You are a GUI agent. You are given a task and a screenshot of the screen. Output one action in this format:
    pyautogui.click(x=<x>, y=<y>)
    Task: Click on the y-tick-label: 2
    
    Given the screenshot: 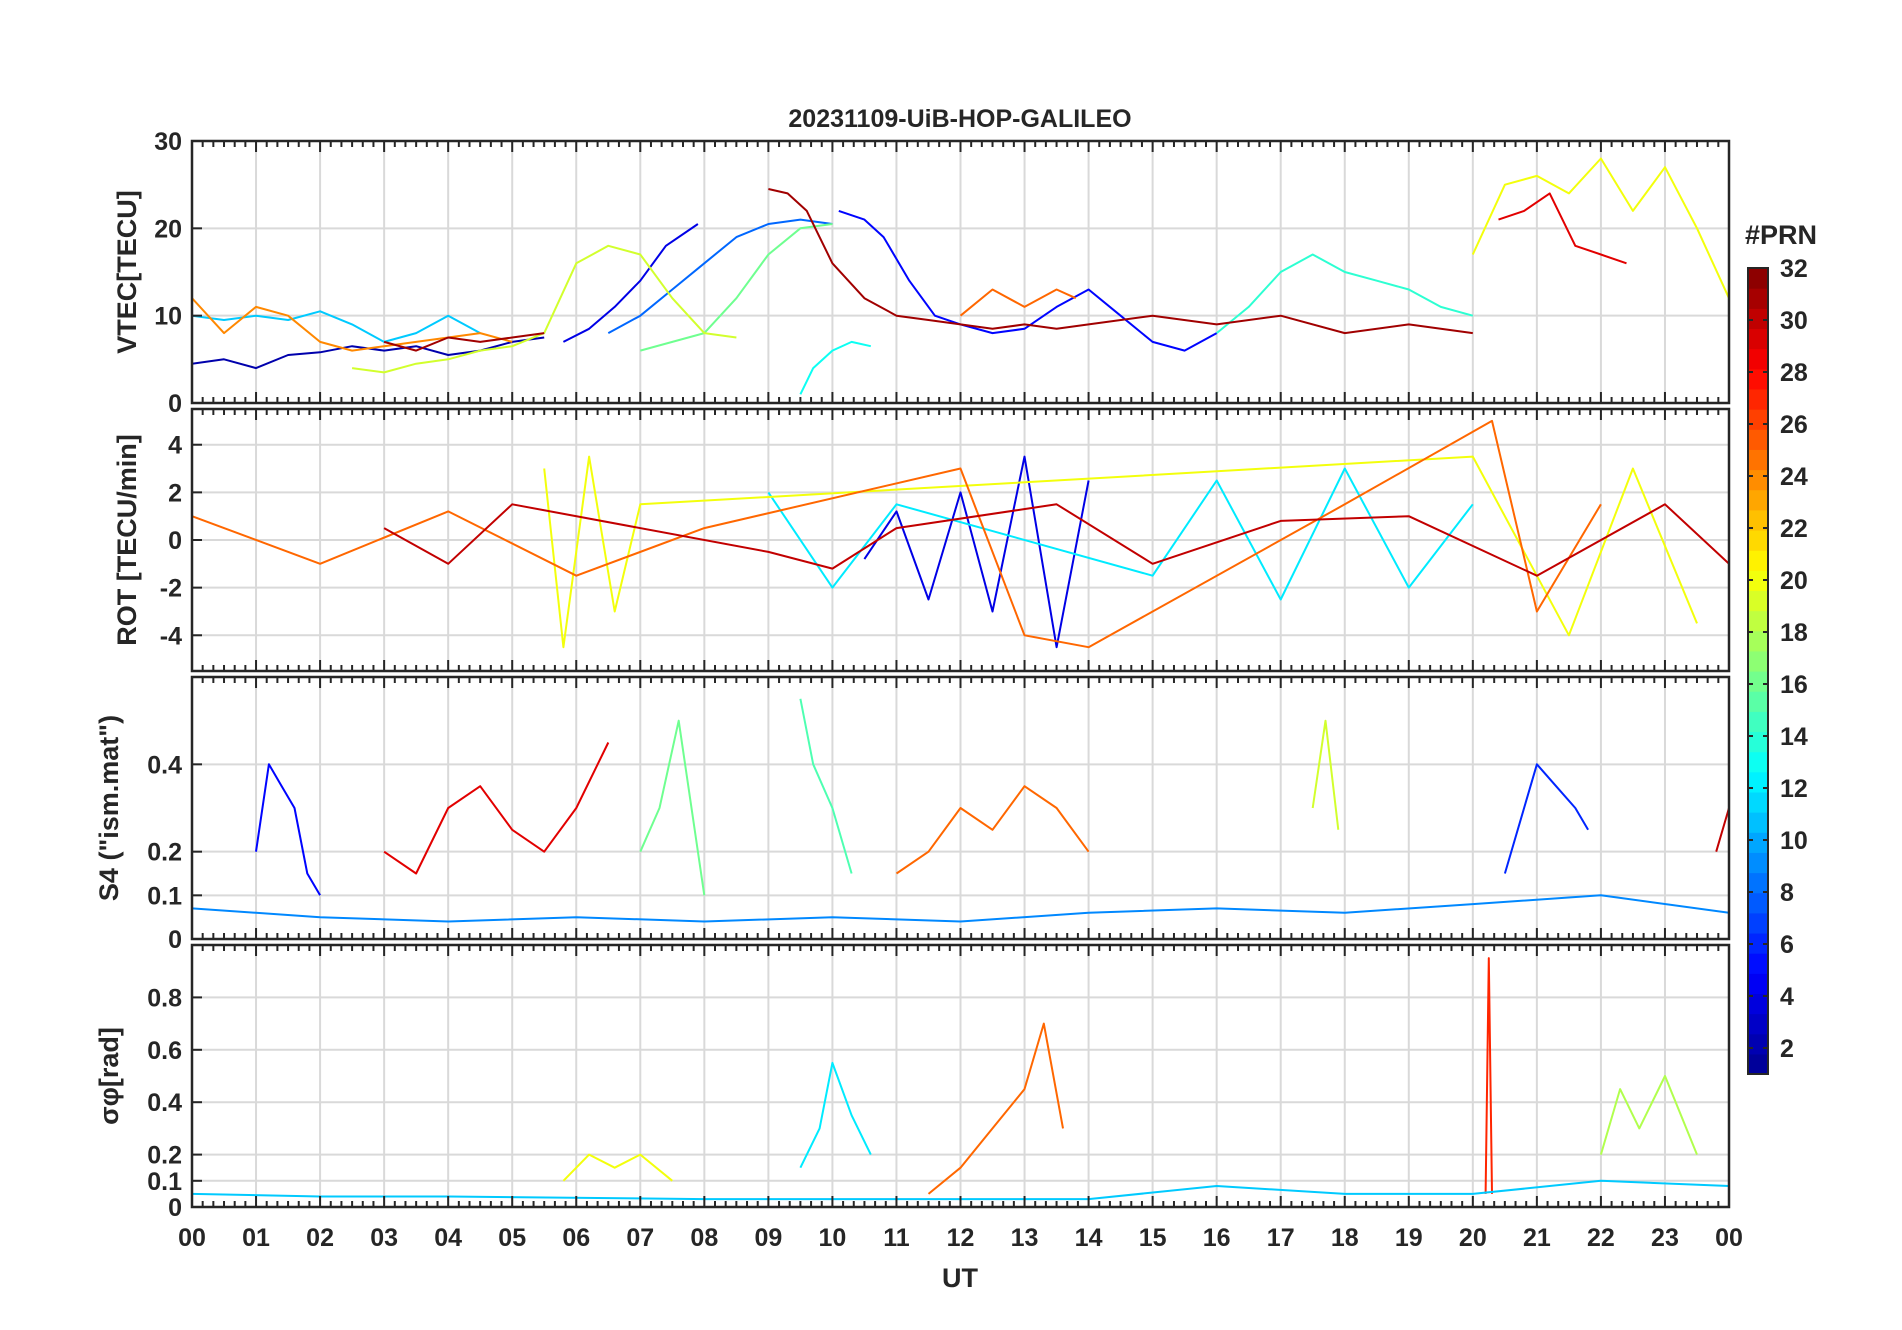 What is the action you would take?
    pyautogui.click(x=175, y=493)
    